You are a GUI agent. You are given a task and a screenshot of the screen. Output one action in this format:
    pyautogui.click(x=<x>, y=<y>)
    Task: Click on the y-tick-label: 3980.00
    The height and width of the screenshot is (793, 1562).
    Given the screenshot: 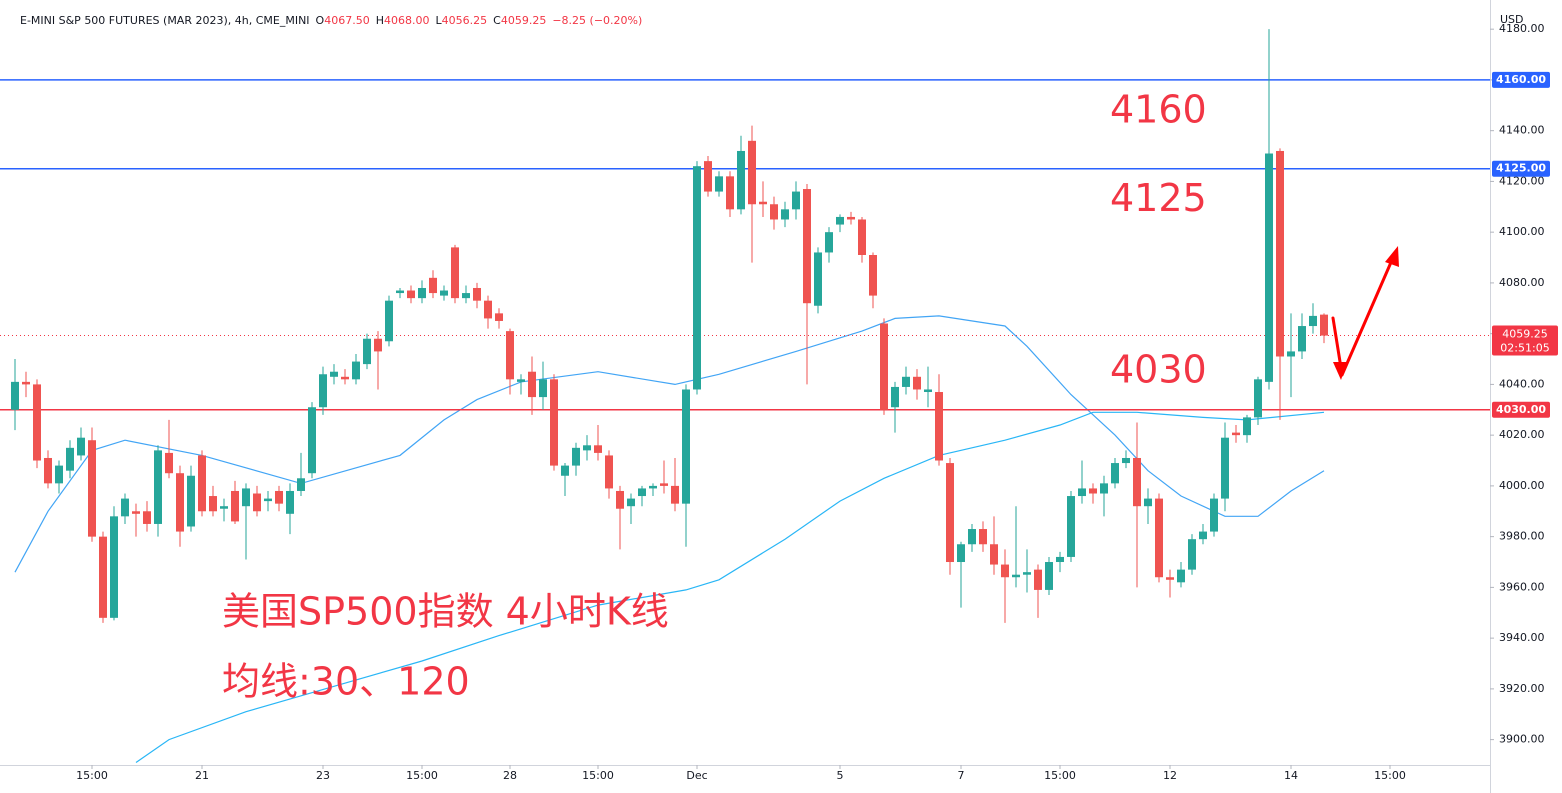 What is the action you would take?
    pyautogui.click(x=1522, y=536)
    